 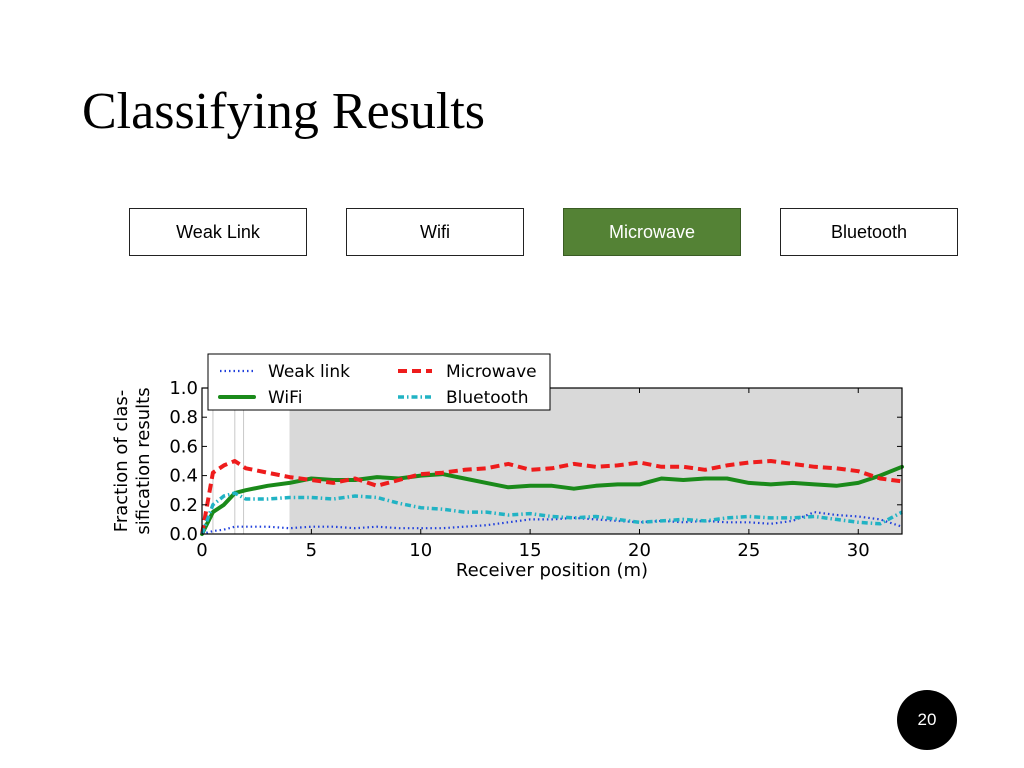 I want to click on legend-box, so click(x=379, y=382).